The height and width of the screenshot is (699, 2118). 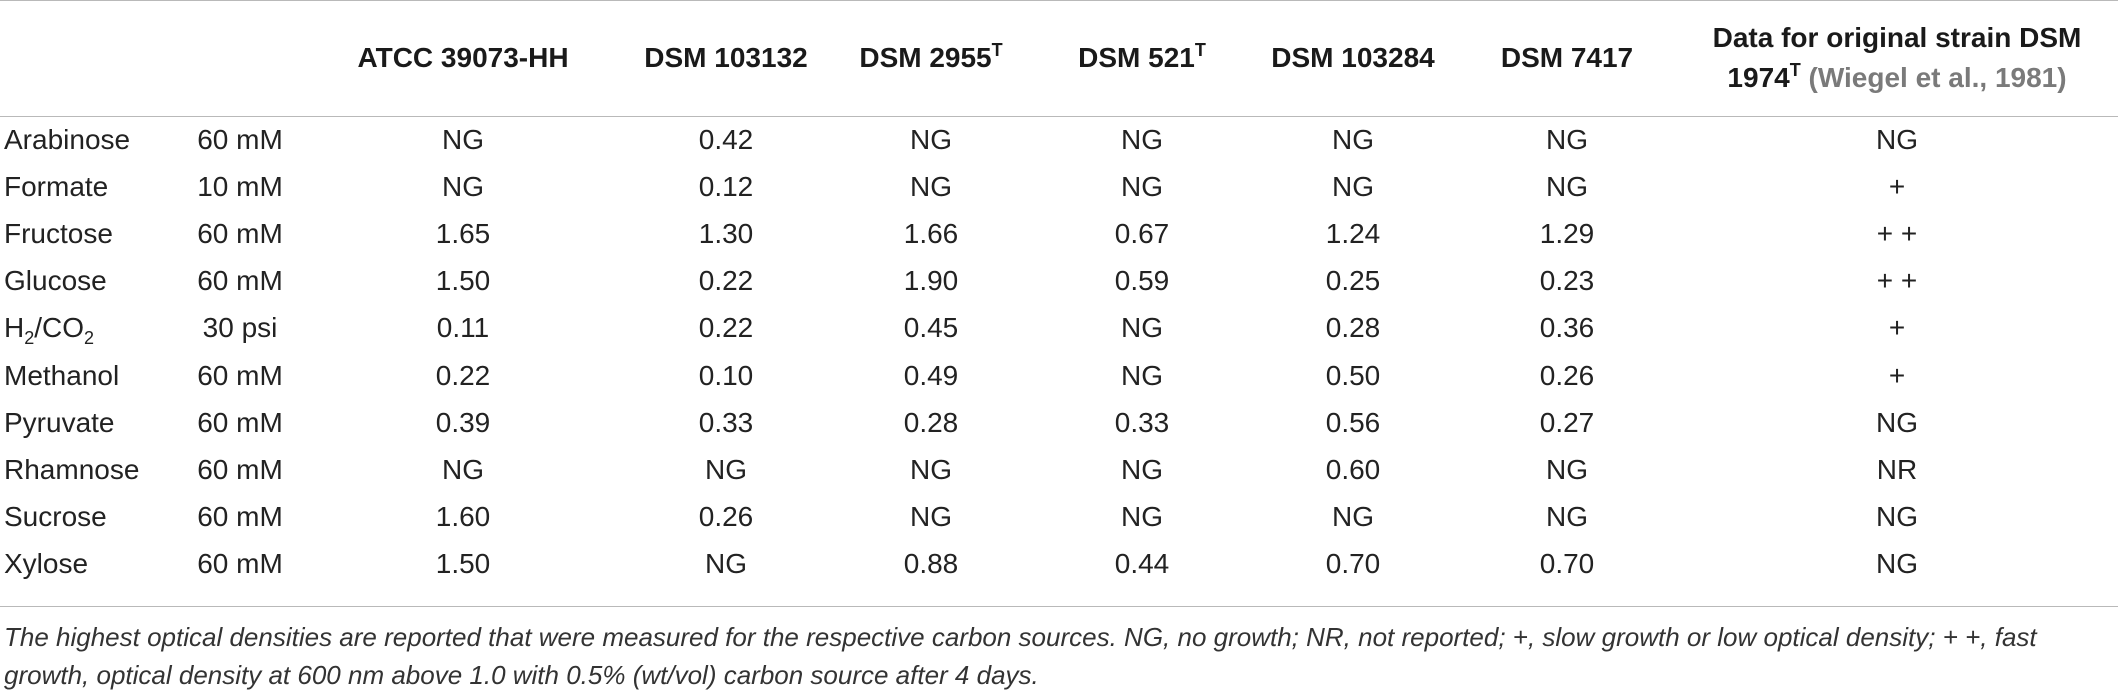 I want to click on value-cell: 1.50, so click(x=463, y=281).